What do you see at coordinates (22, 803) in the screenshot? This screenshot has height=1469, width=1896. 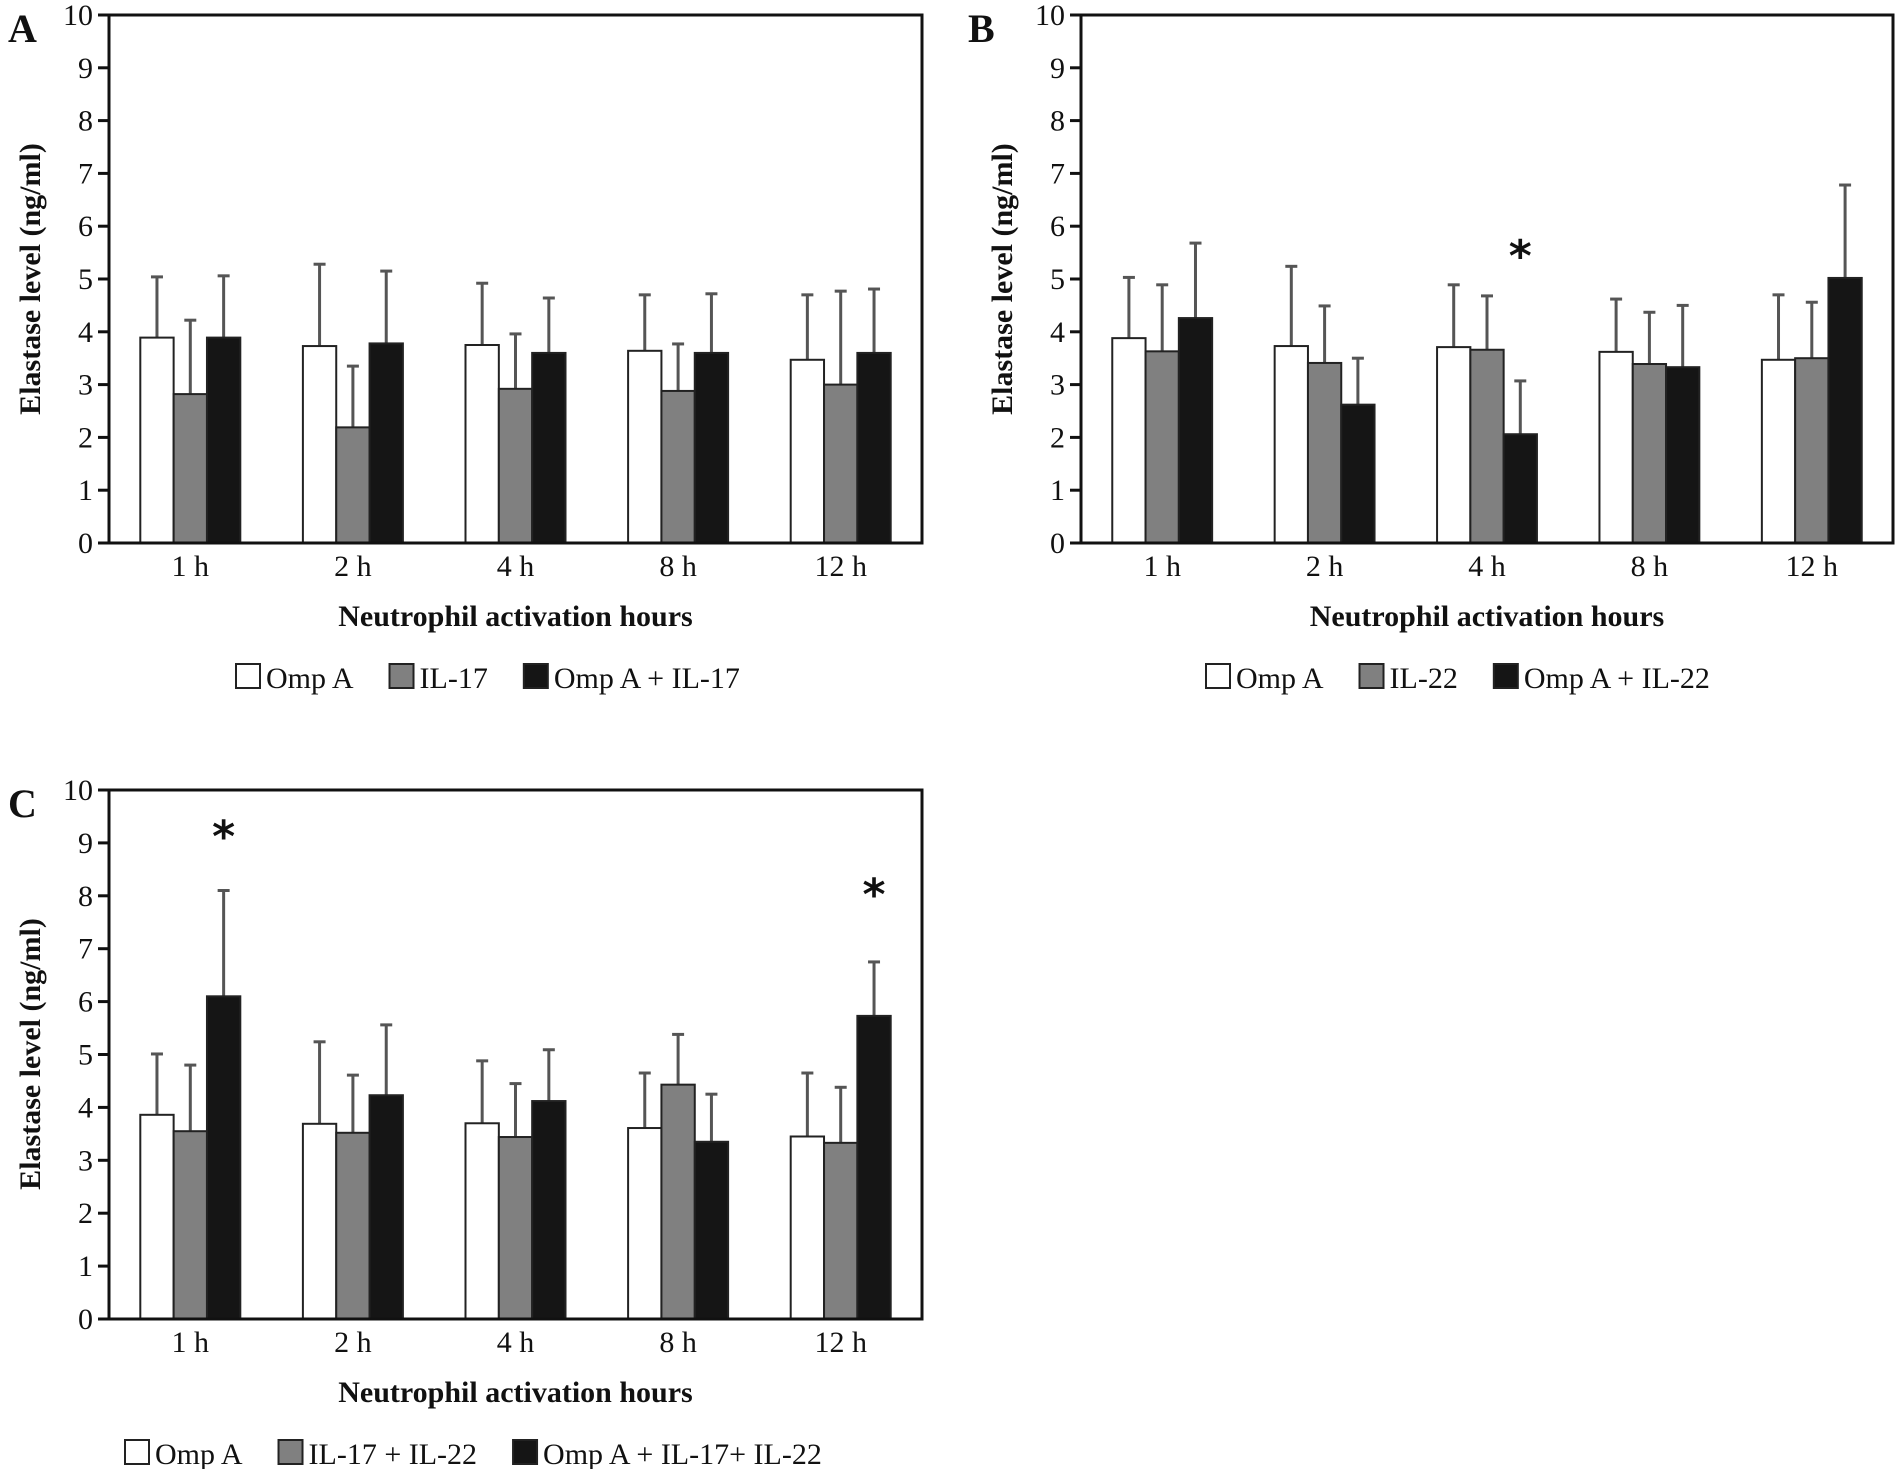 I see `panel-letter: C` at bounding box center [22, 803].